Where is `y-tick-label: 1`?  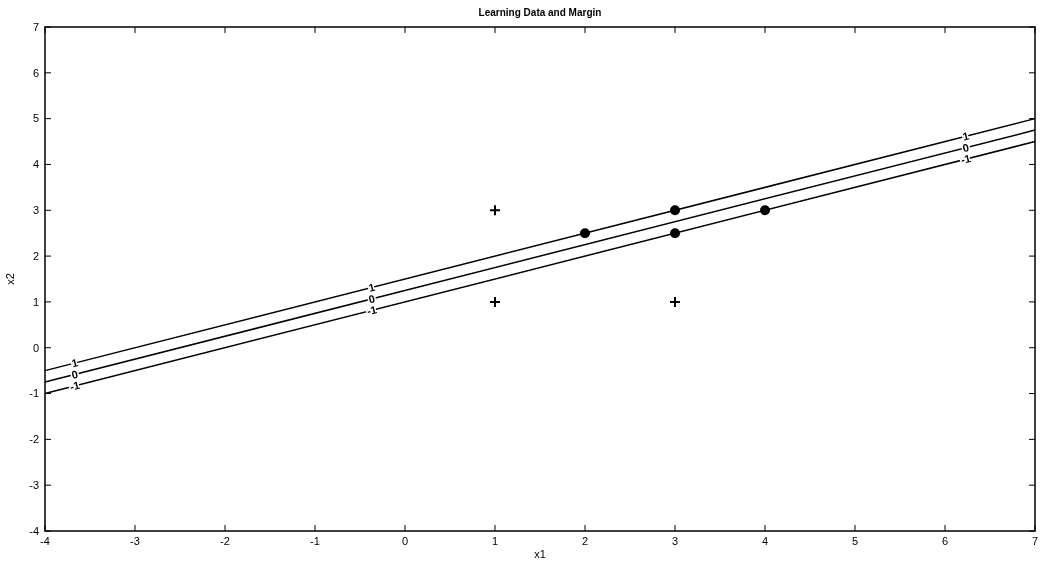
y-tick-label: 1 is located at coordinates (35, 301).